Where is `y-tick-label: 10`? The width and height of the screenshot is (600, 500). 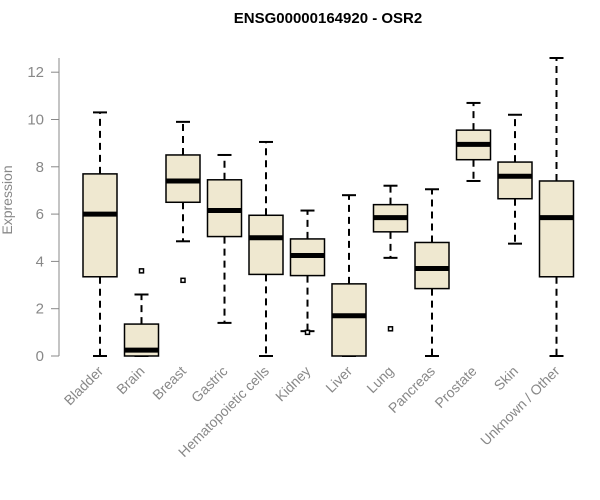
y-tick-label: 10 is located at coordinates (35, 119).